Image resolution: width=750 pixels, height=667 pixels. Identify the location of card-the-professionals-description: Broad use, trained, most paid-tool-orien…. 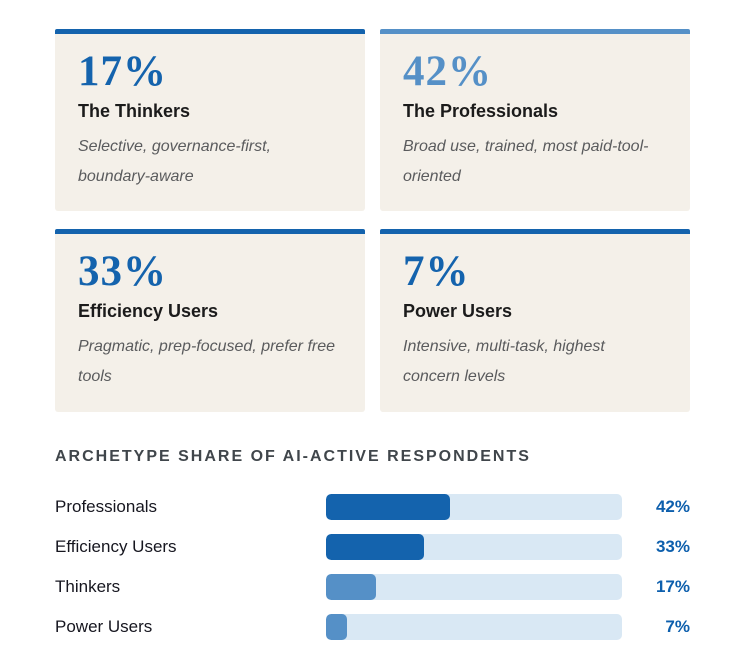
(526, 161).